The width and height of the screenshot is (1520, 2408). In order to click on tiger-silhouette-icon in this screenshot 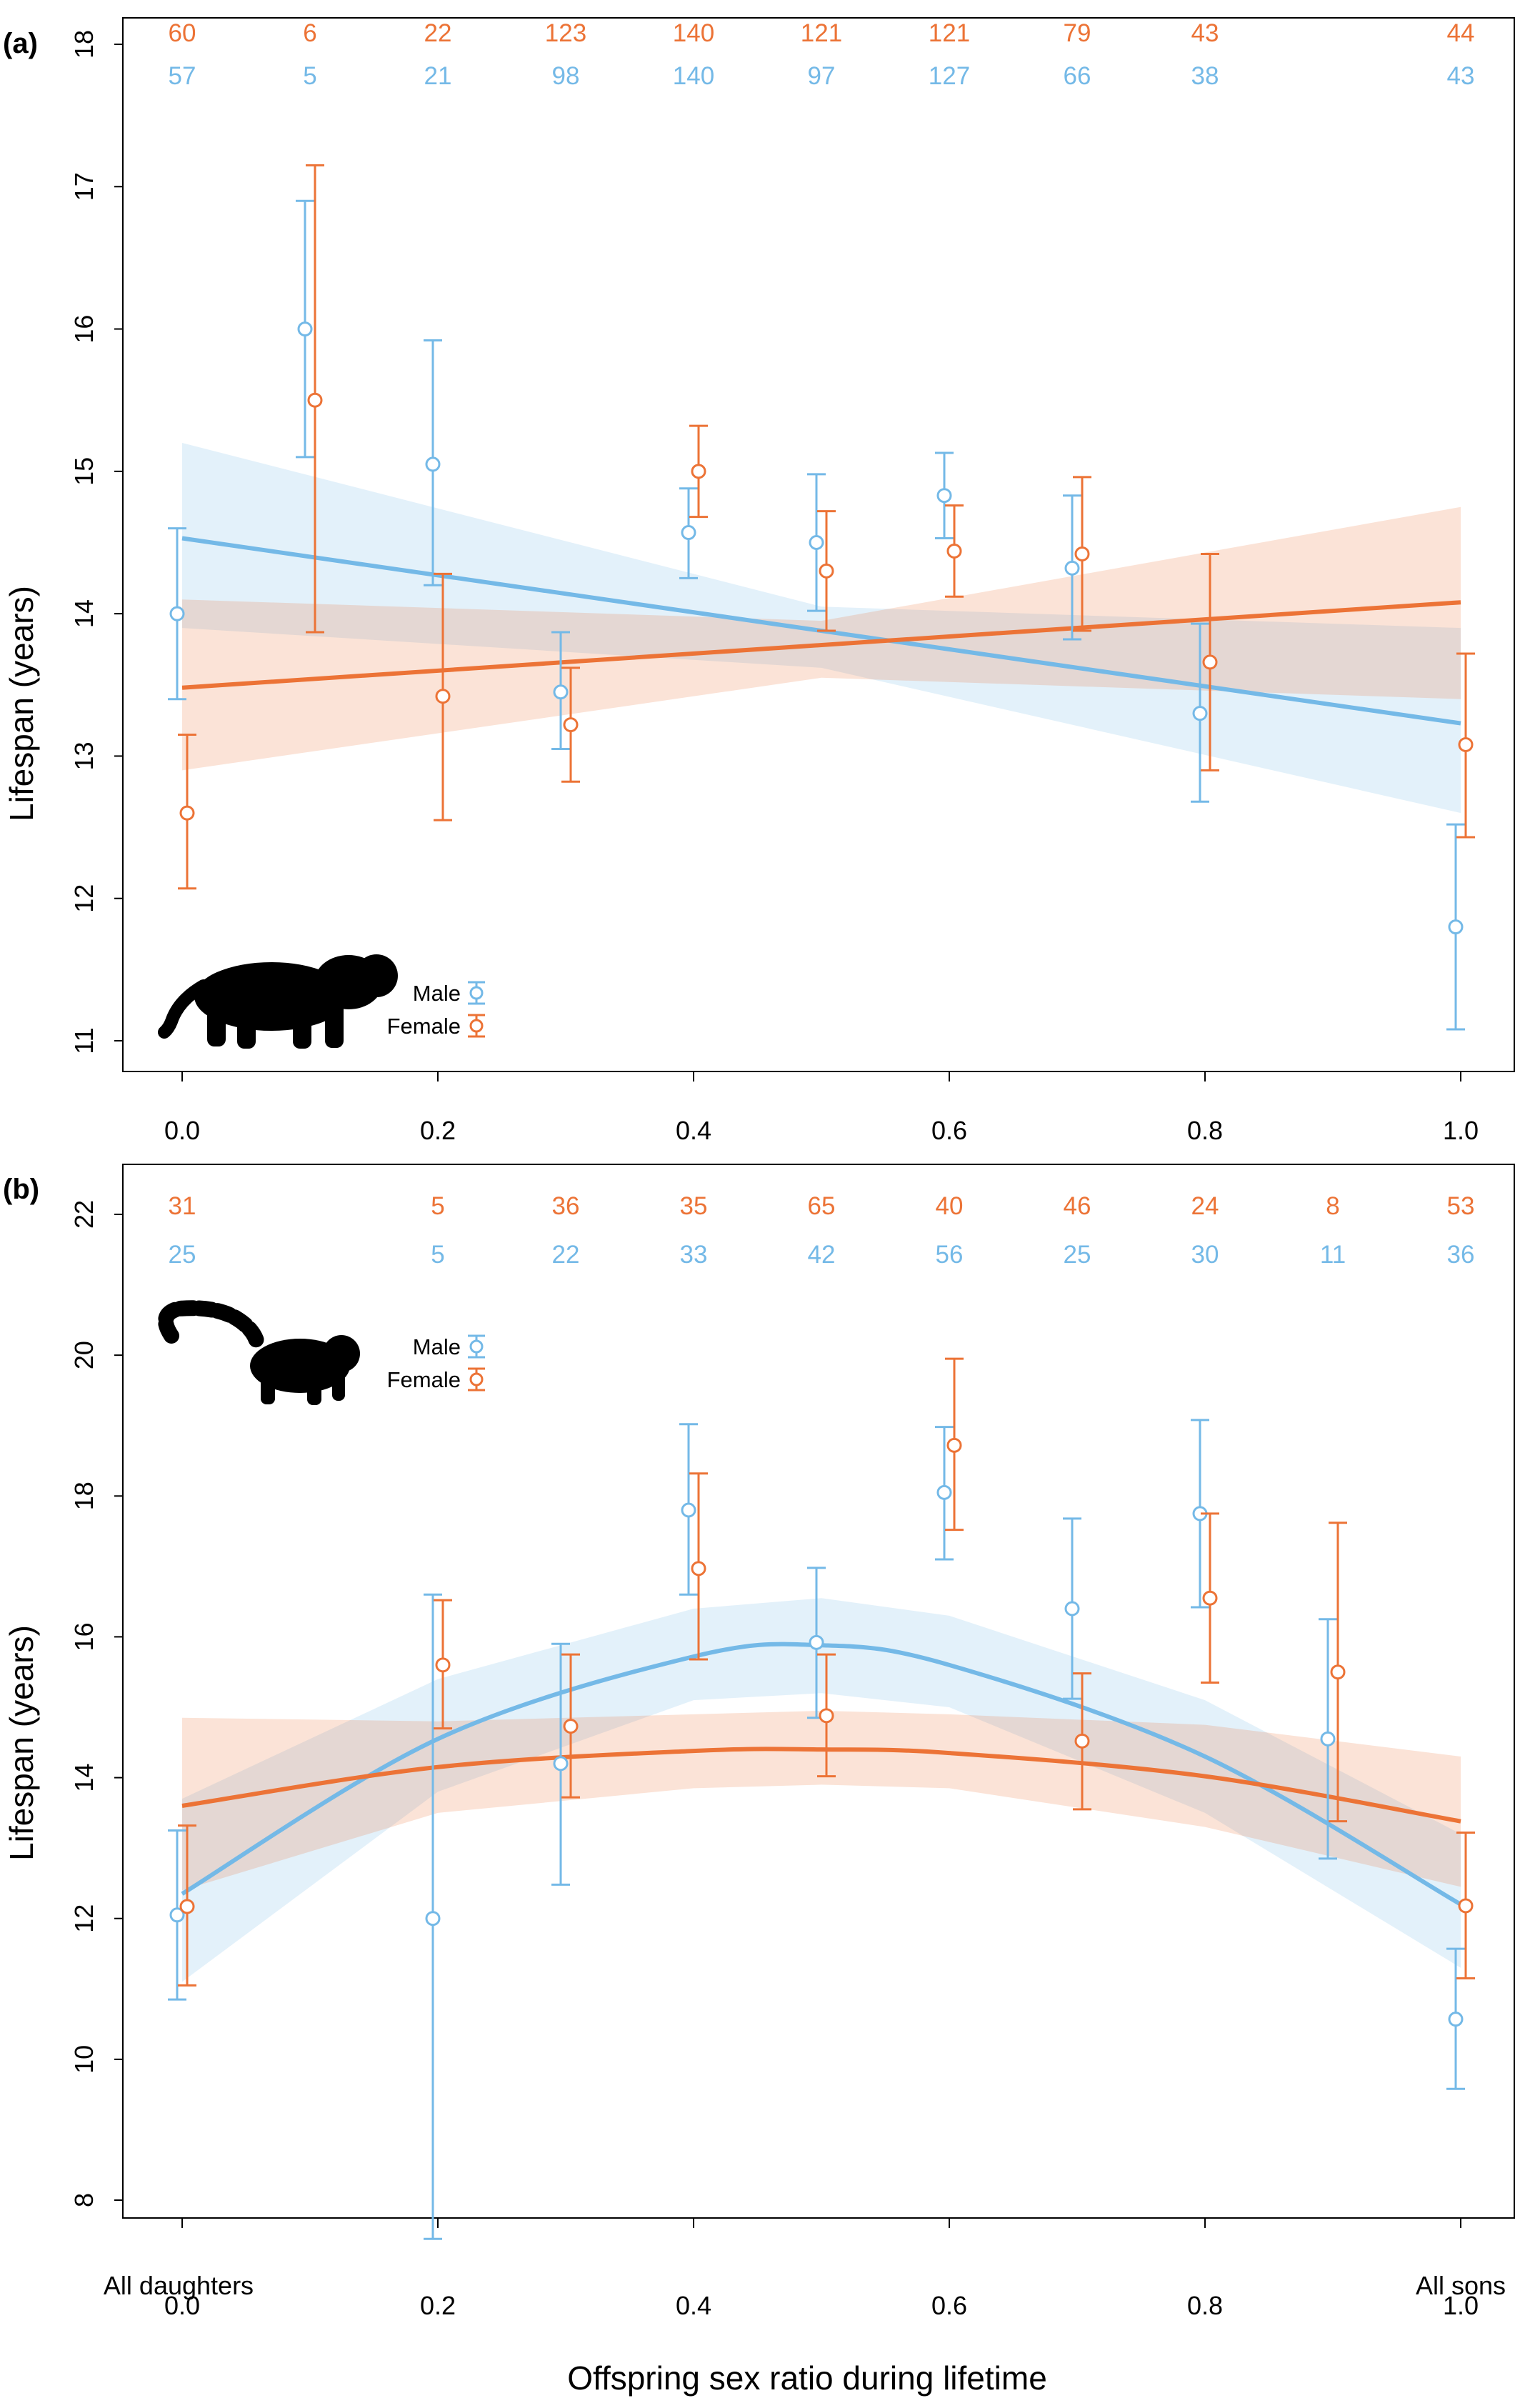, I will do `click(278, 1001)`.